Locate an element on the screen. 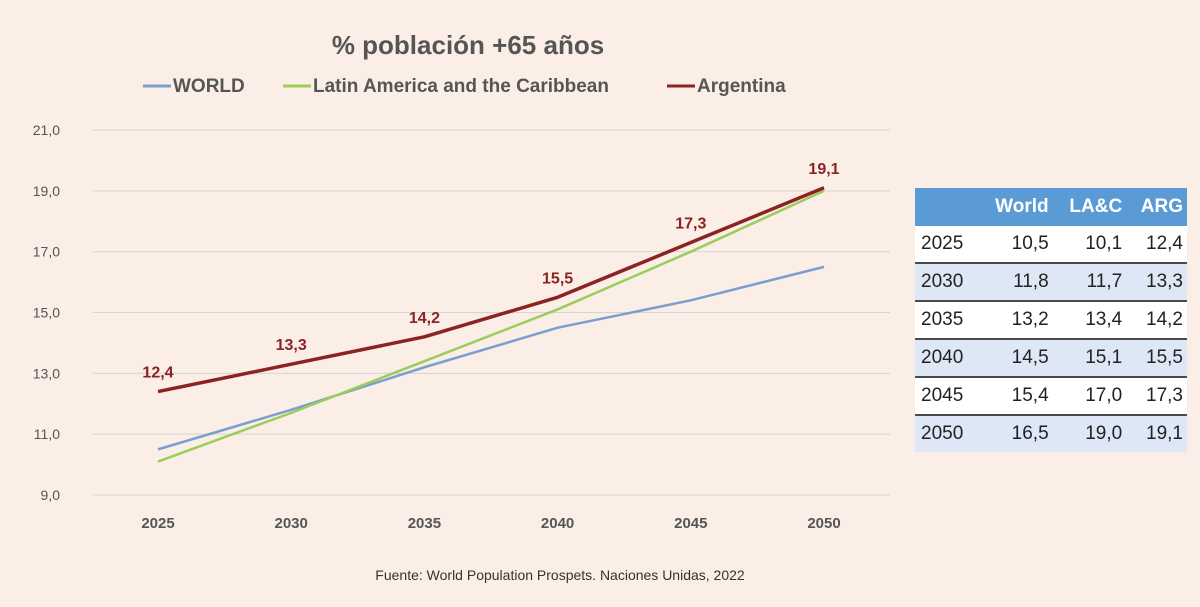 This screenshot has width=1200, height=607. table-row: 2030 11,8 11,7 13,3 is located at coordinates (1051, 282).